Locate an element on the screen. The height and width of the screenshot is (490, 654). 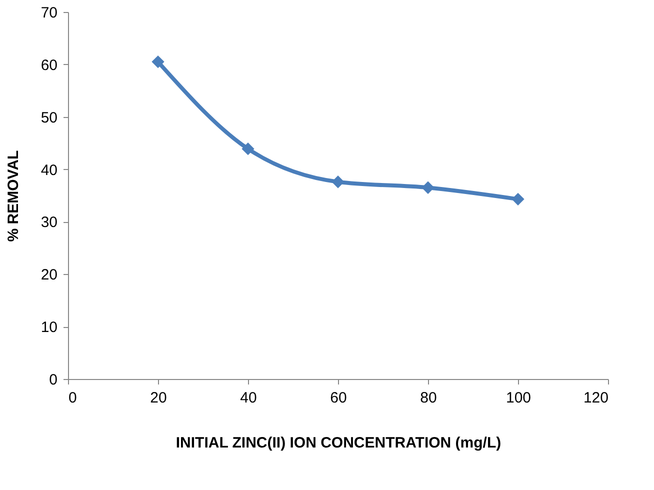
y-tick-label: 30 is located at coordinates (49, 223).